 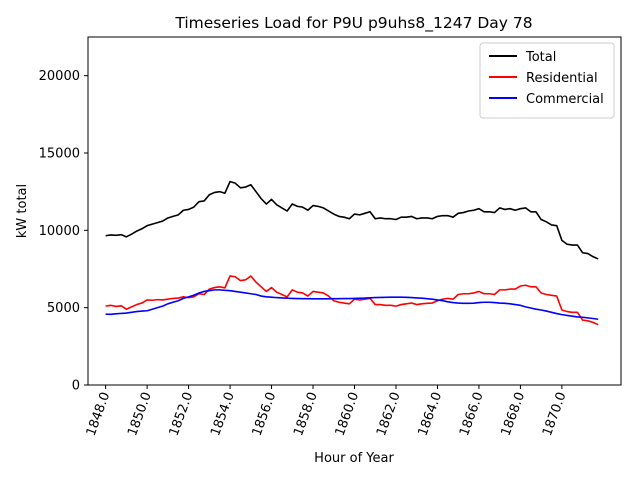 I want to click on y-axis: 0 5000 10000 15000 20000, so click(x=63, y=231).